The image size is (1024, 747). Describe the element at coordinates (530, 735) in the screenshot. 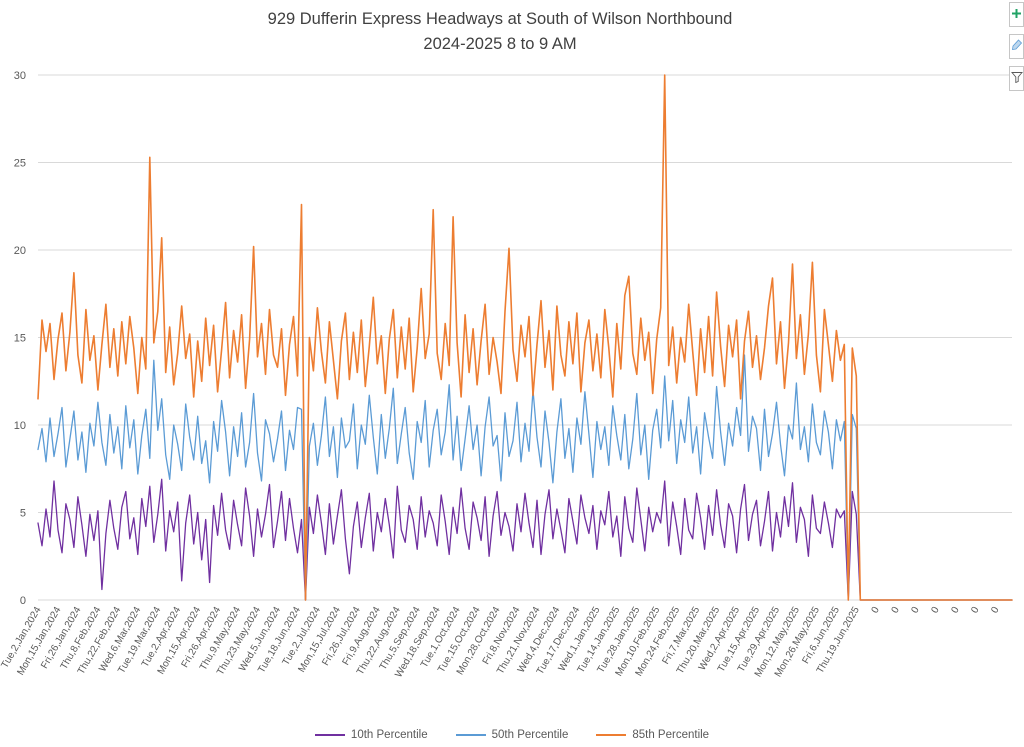

I see `legend-item-label: 50th Percentile` at that location.